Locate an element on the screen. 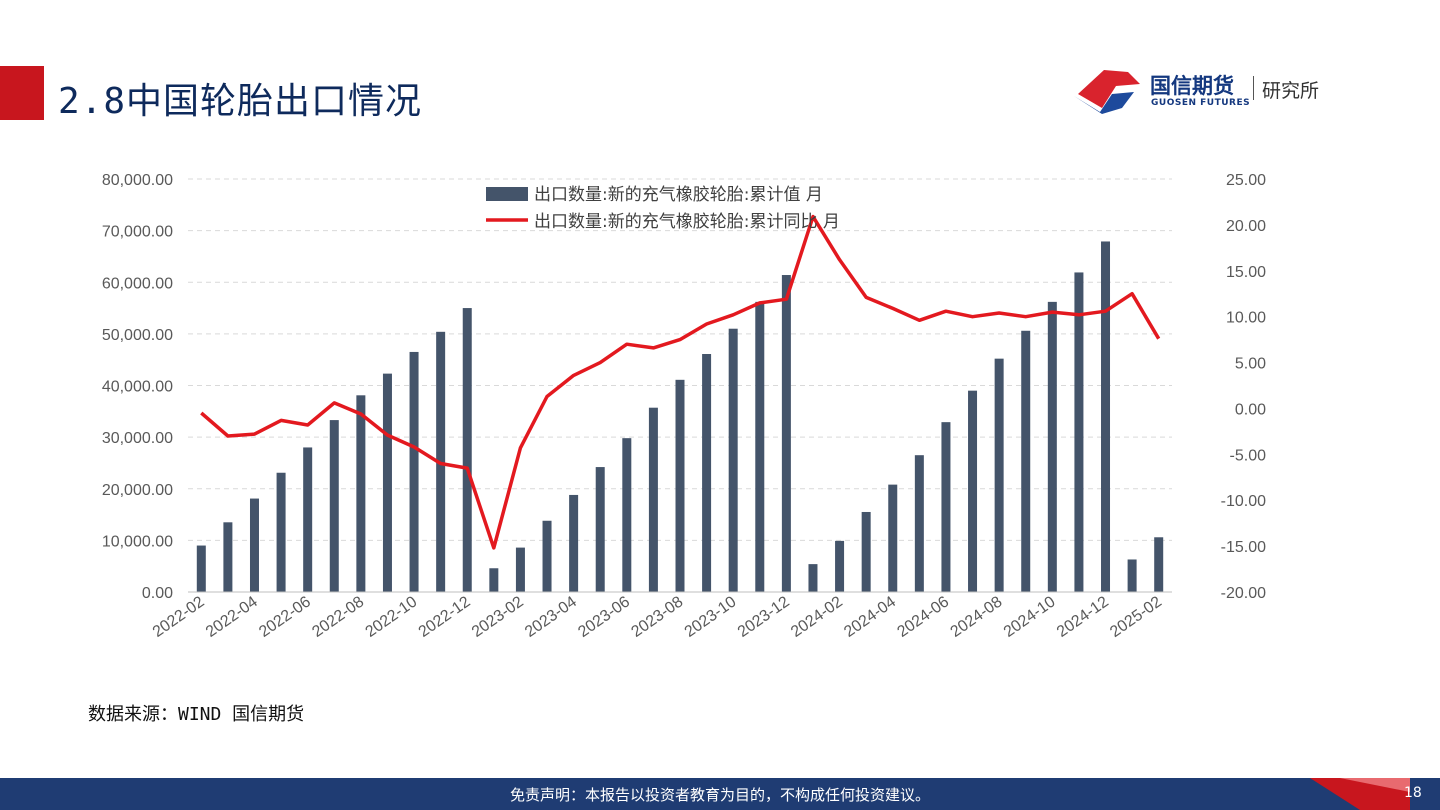  left-axis-tick-label: 10,000.00 is located at coordinates (137, 541).